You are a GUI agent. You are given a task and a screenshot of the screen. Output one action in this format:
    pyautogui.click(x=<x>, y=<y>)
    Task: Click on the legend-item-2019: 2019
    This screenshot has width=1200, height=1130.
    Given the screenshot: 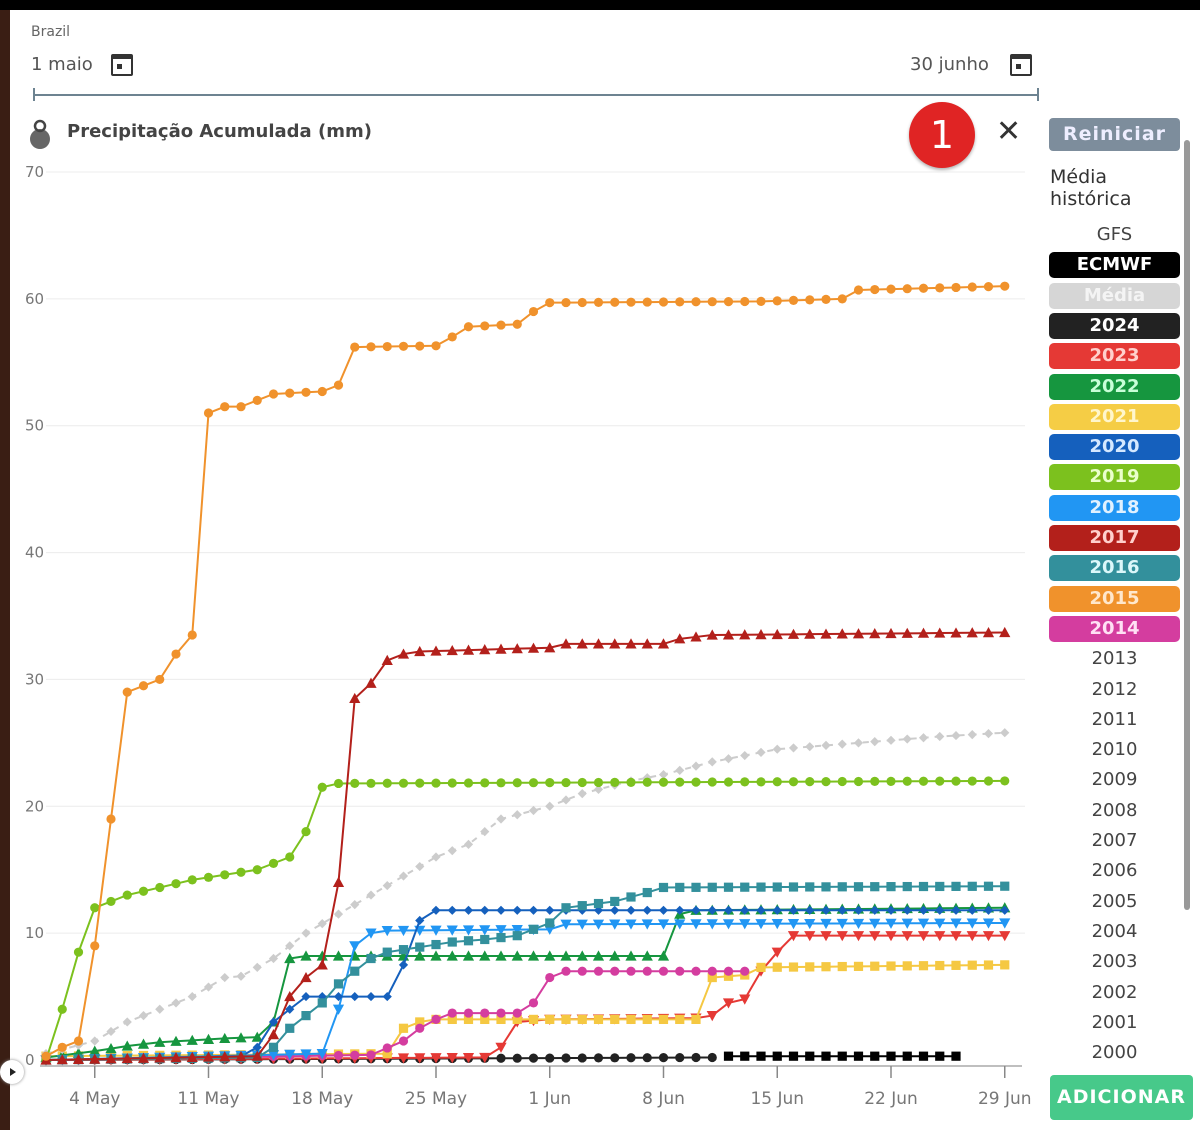 What is the action you would take?
    pyautogui.click(x=1114, y=477)
    